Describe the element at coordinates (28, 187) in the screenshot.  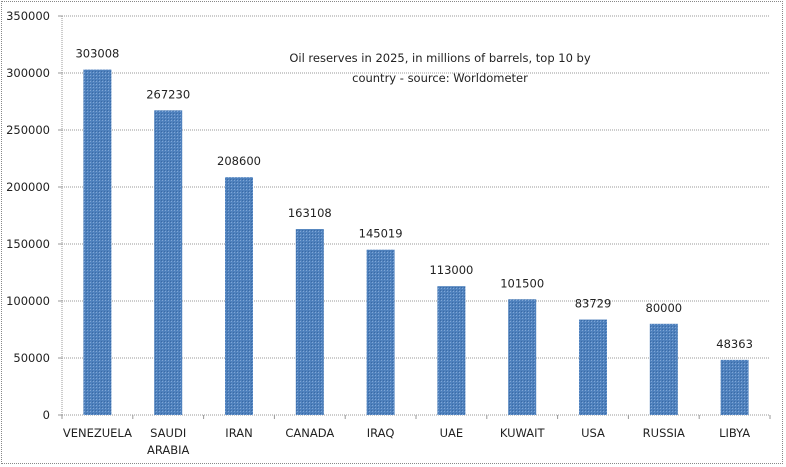
I see `y-tick-label: 200000` at that location.